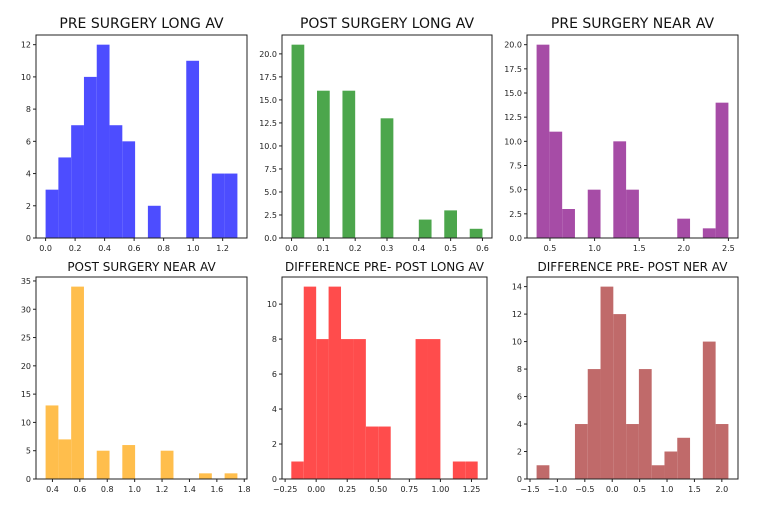  I want to click on x-tick-label: −1.0, so click(557, 489).